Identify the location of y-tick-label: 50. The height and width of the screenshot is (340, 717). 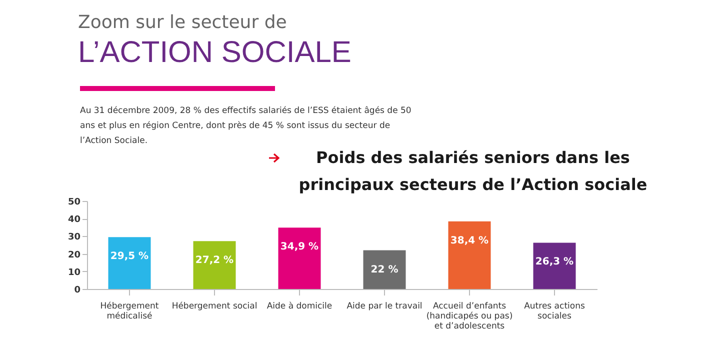
(74, 203).